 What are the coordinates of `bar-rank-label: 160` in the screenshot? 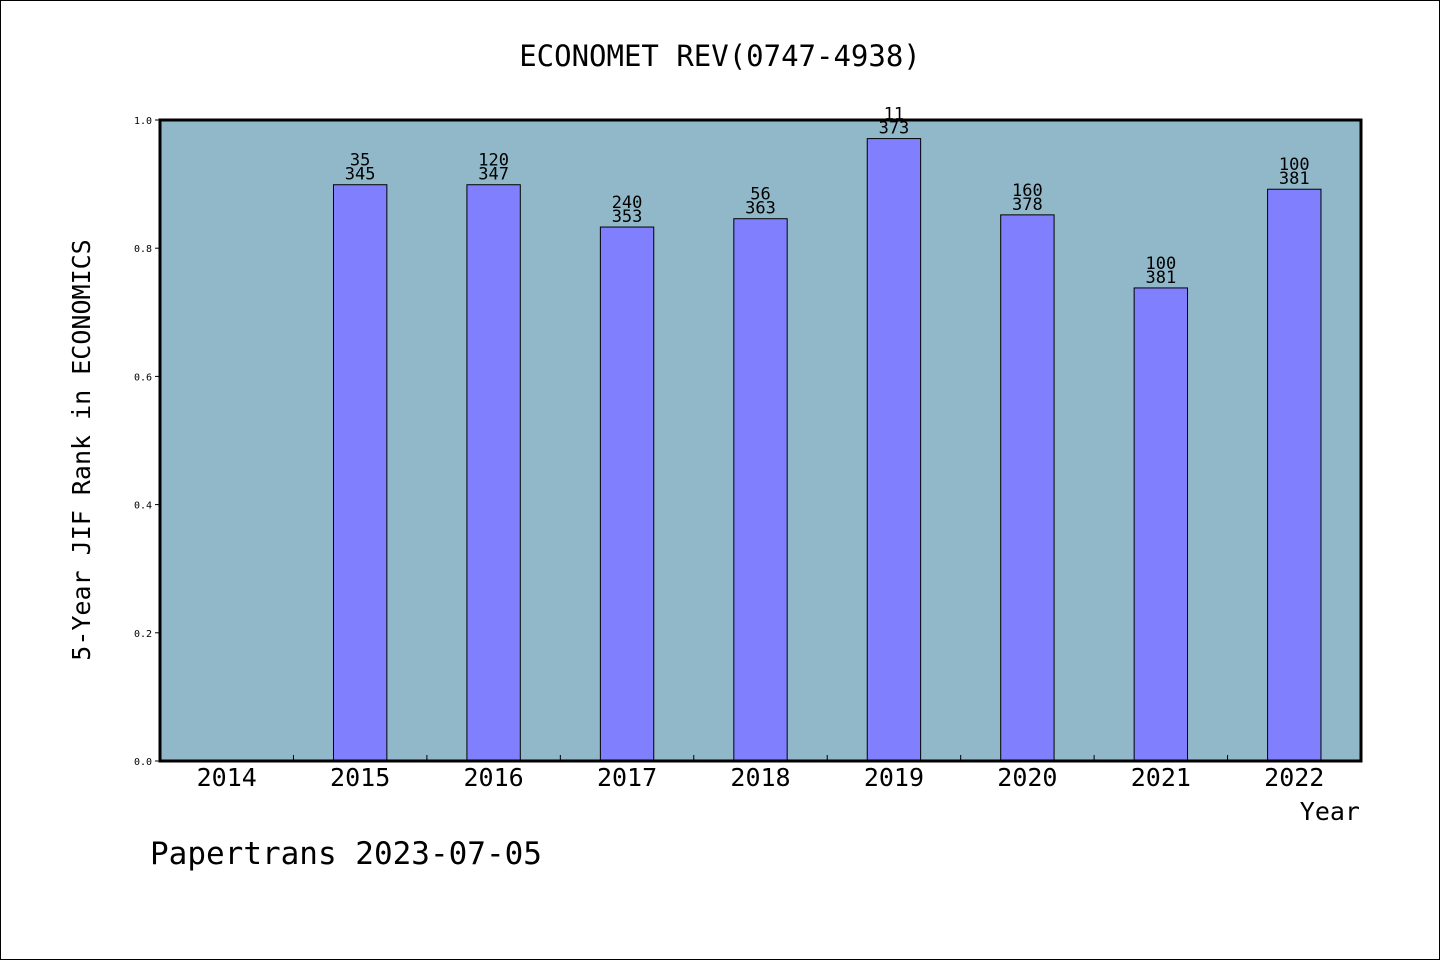 It's located at (1027, 191).